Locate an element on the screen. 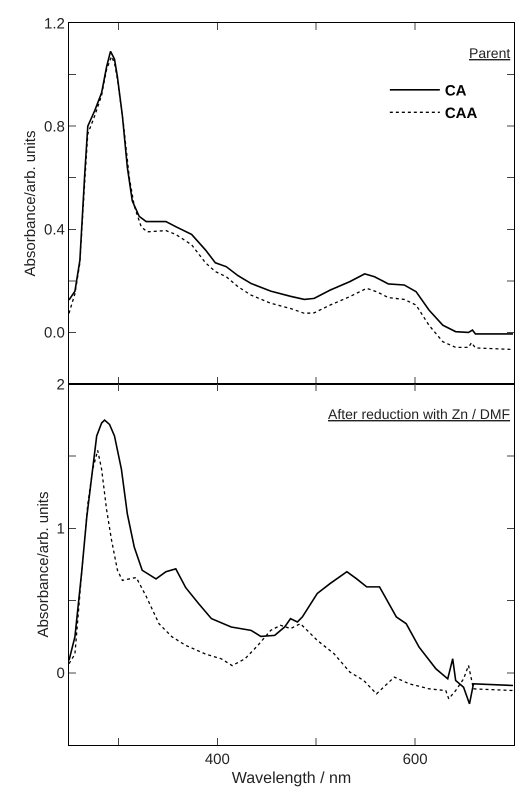 The height and width of the screenshot is (793, 518). legend-label: CAA is located at coordinates (461, 113).